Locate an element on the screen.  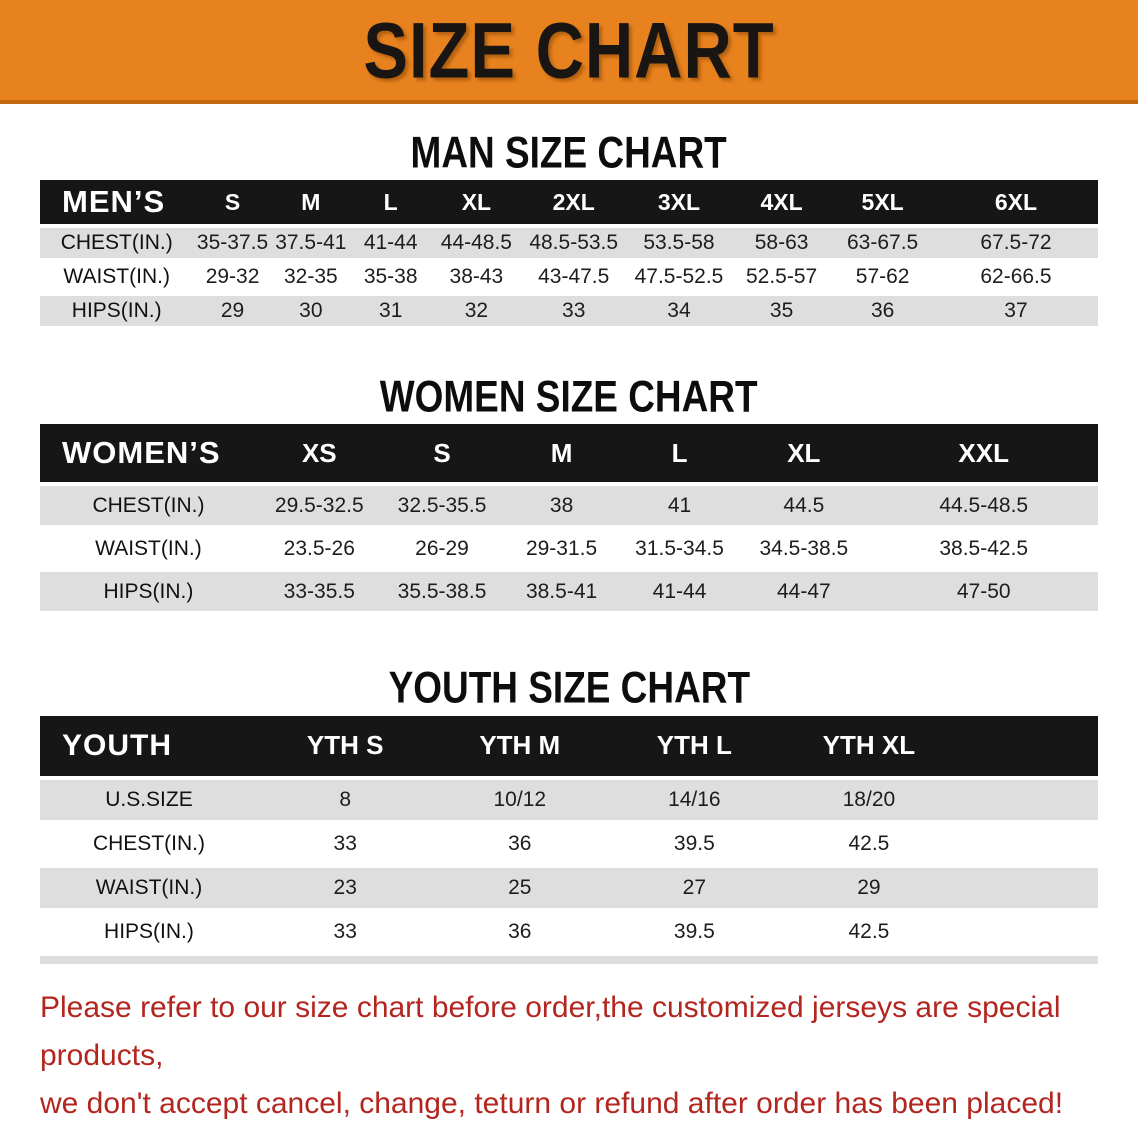
table-title-cell: WOMEN’S is located at coordinates (148, 453).